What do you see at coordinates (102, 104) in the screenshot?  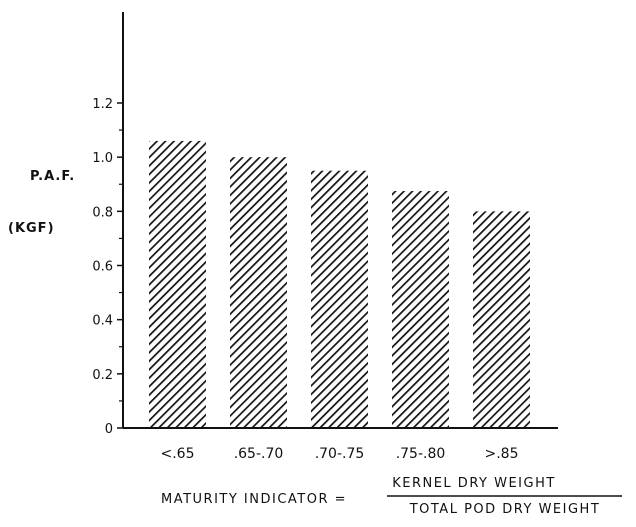 I see `y-tick-label: 1.2` at bounding box center [102, 104].